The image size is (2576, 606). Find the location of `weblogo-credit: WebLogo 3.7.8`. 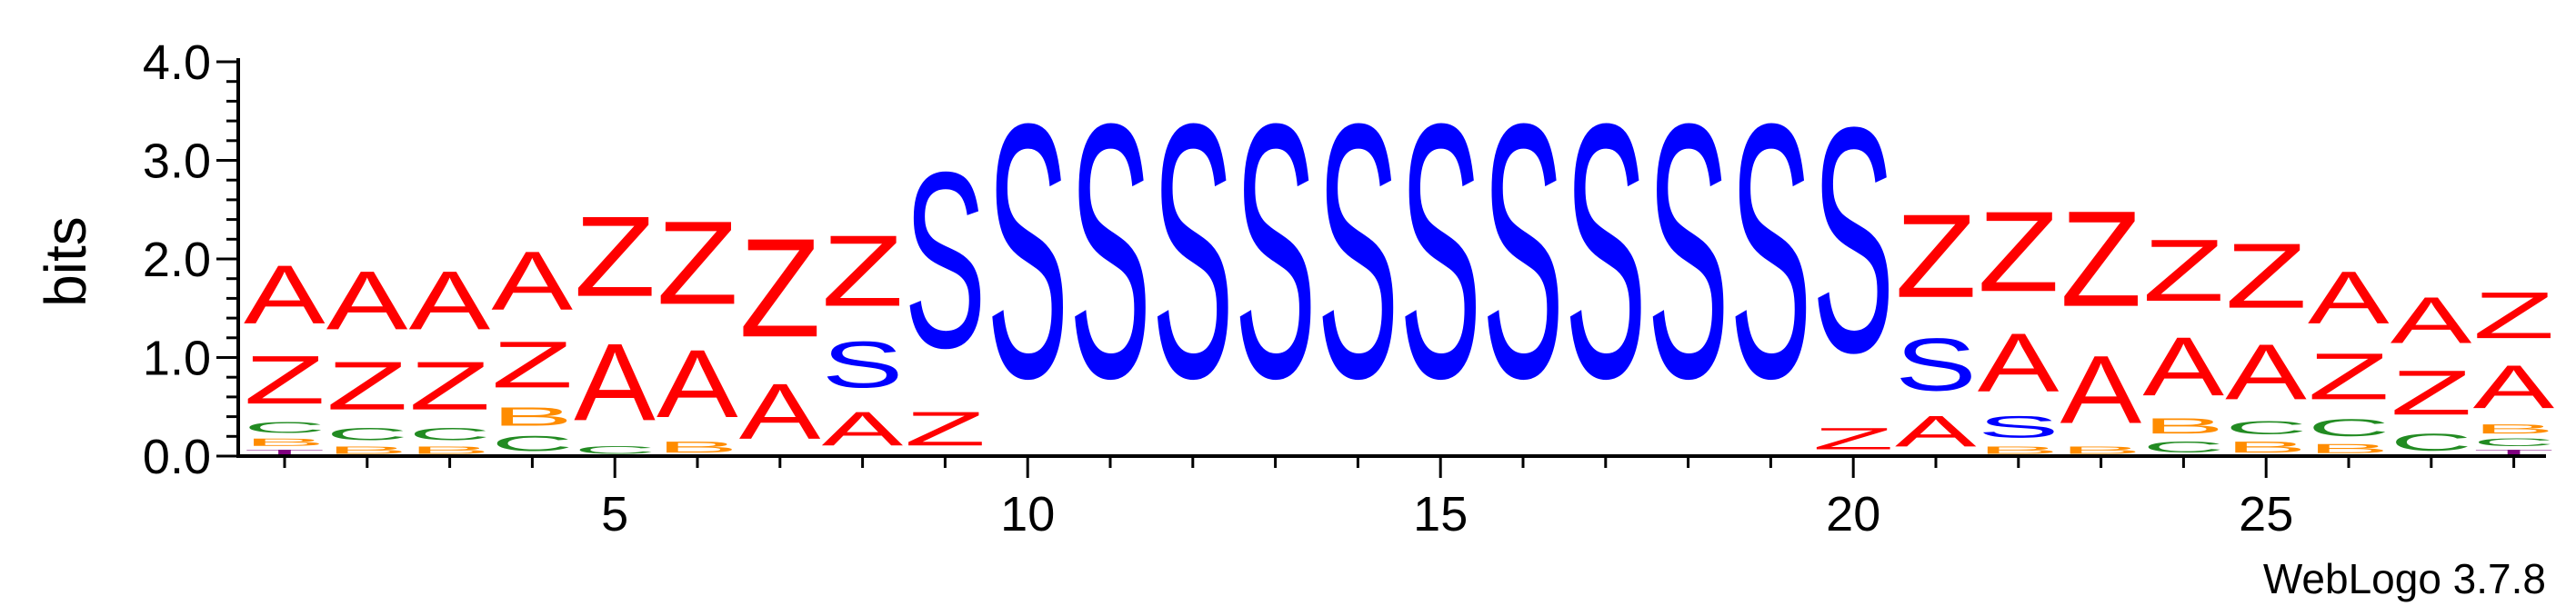

weblogo-credit: WebLogo 3.7.8 is located at coordinates (2404, 578).